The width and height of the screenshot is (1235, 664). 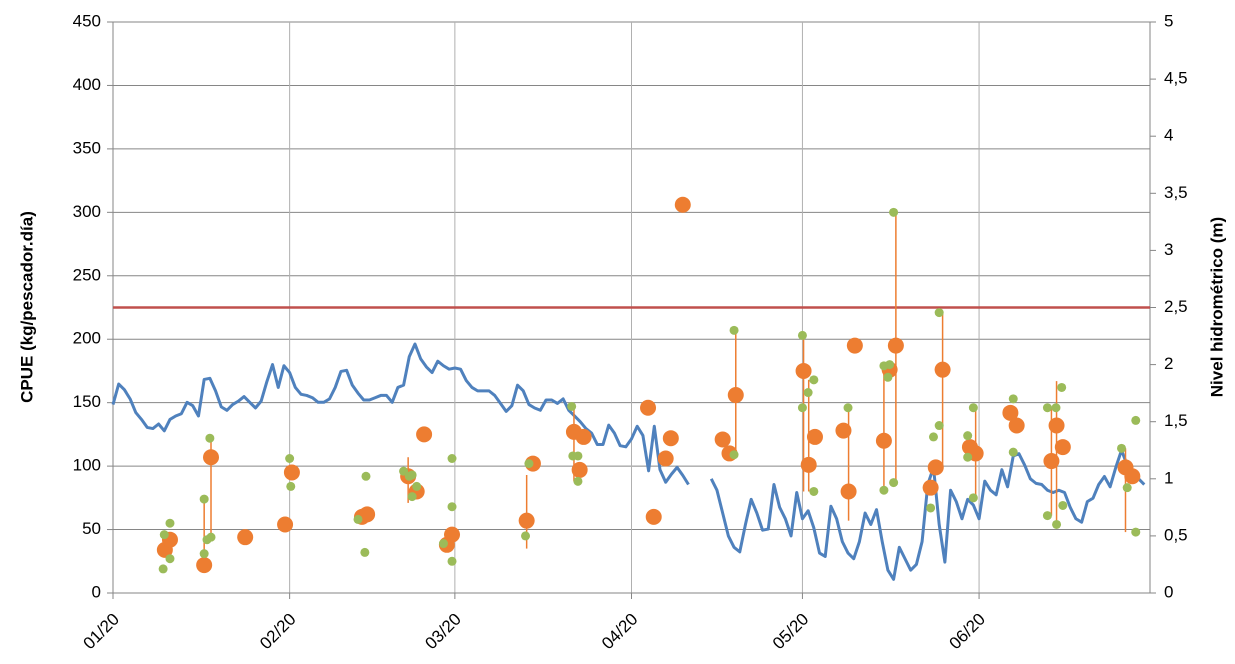 I want to click on x-tick-label: 01/20, so click(x=101, y=632).